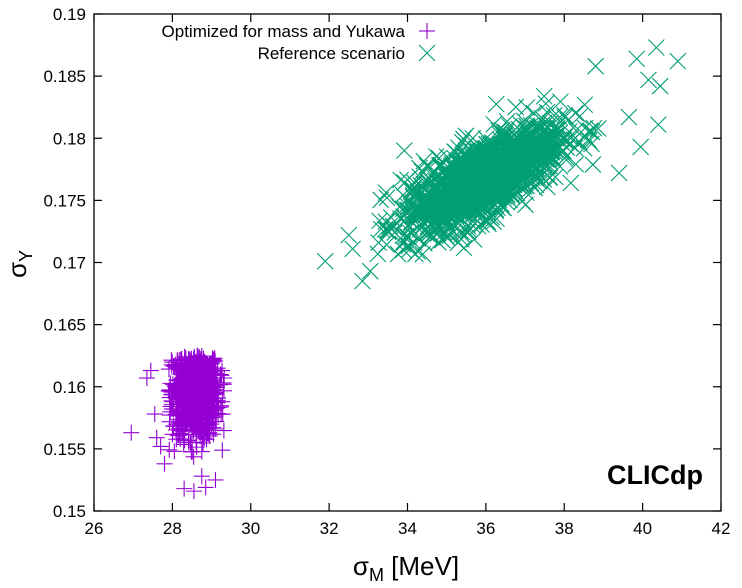 The width and height of the screenshot is (742, 588). What do you see at coordinates (69, 263) in the screenshot?
I see `y-tick-label: 0.17` at bounding box center [69, 263].